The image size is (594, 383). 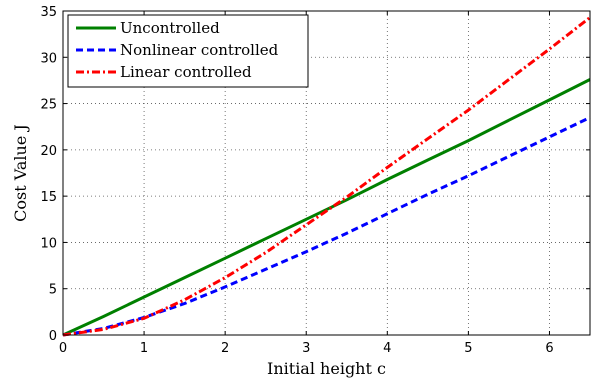 What do you see at coordinates (48, 243) in the screenshot?
I see `y-tick-label: 10` at bounding box center [48, 243].